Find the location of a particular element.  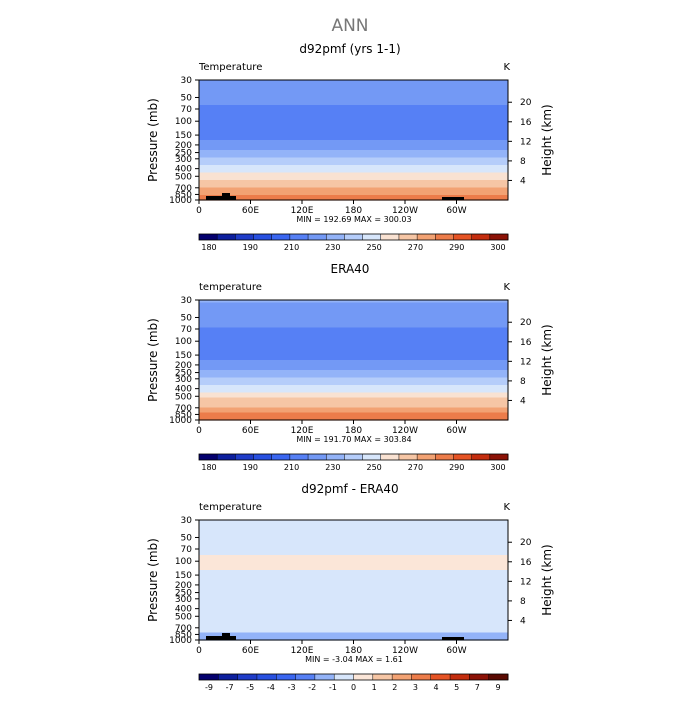

colorbar-label: -1 is located at coordinates (333, 687).